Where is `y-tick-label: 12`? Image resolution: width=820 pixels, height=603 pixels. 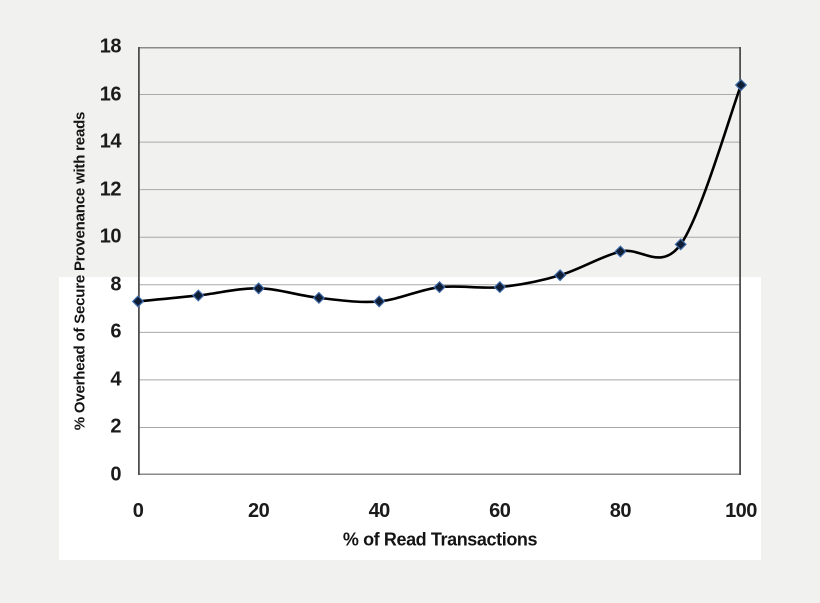 y-tick-label: 12 is located at coordinates (110, 189).